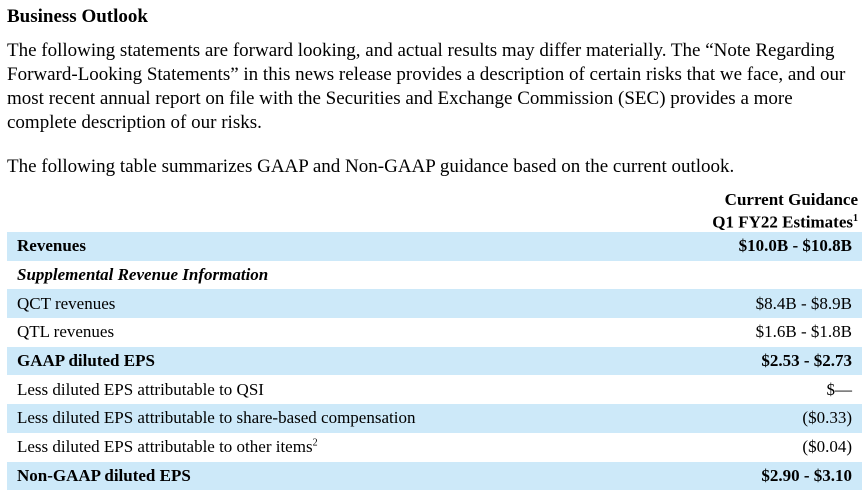 The height and width of the screenshot is (503, 868). I want to click on table-row-revenues: Revenues $10.0B - $10.8B, so click(434, 246).